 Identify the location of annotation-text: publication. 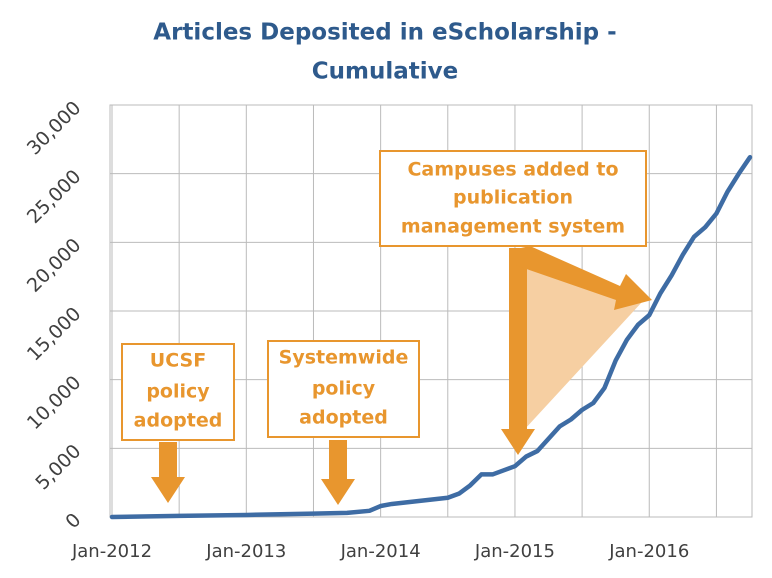
(513, 198).